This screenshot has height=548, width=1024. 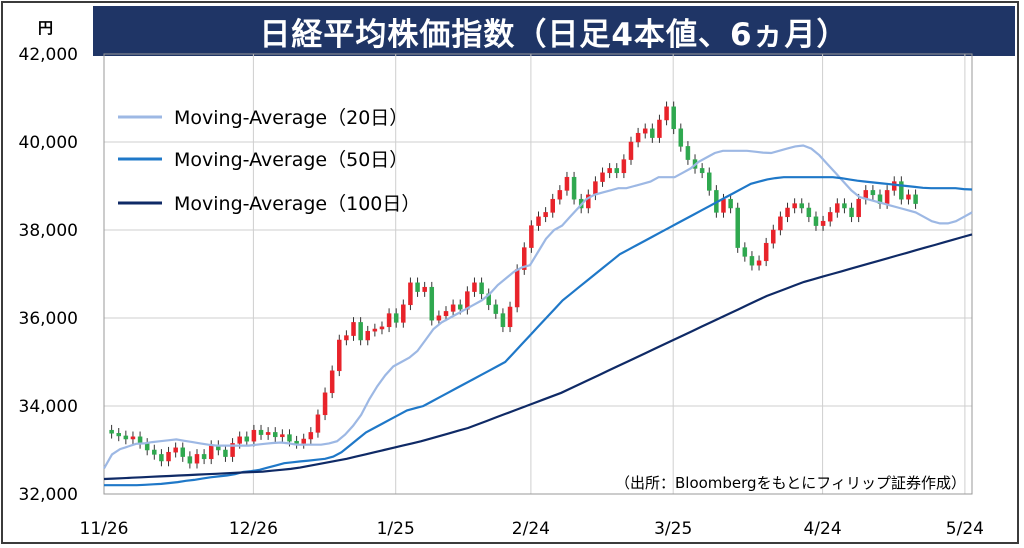 I want to click on x-tick-label: 12/26, so click(x=253, y=529).